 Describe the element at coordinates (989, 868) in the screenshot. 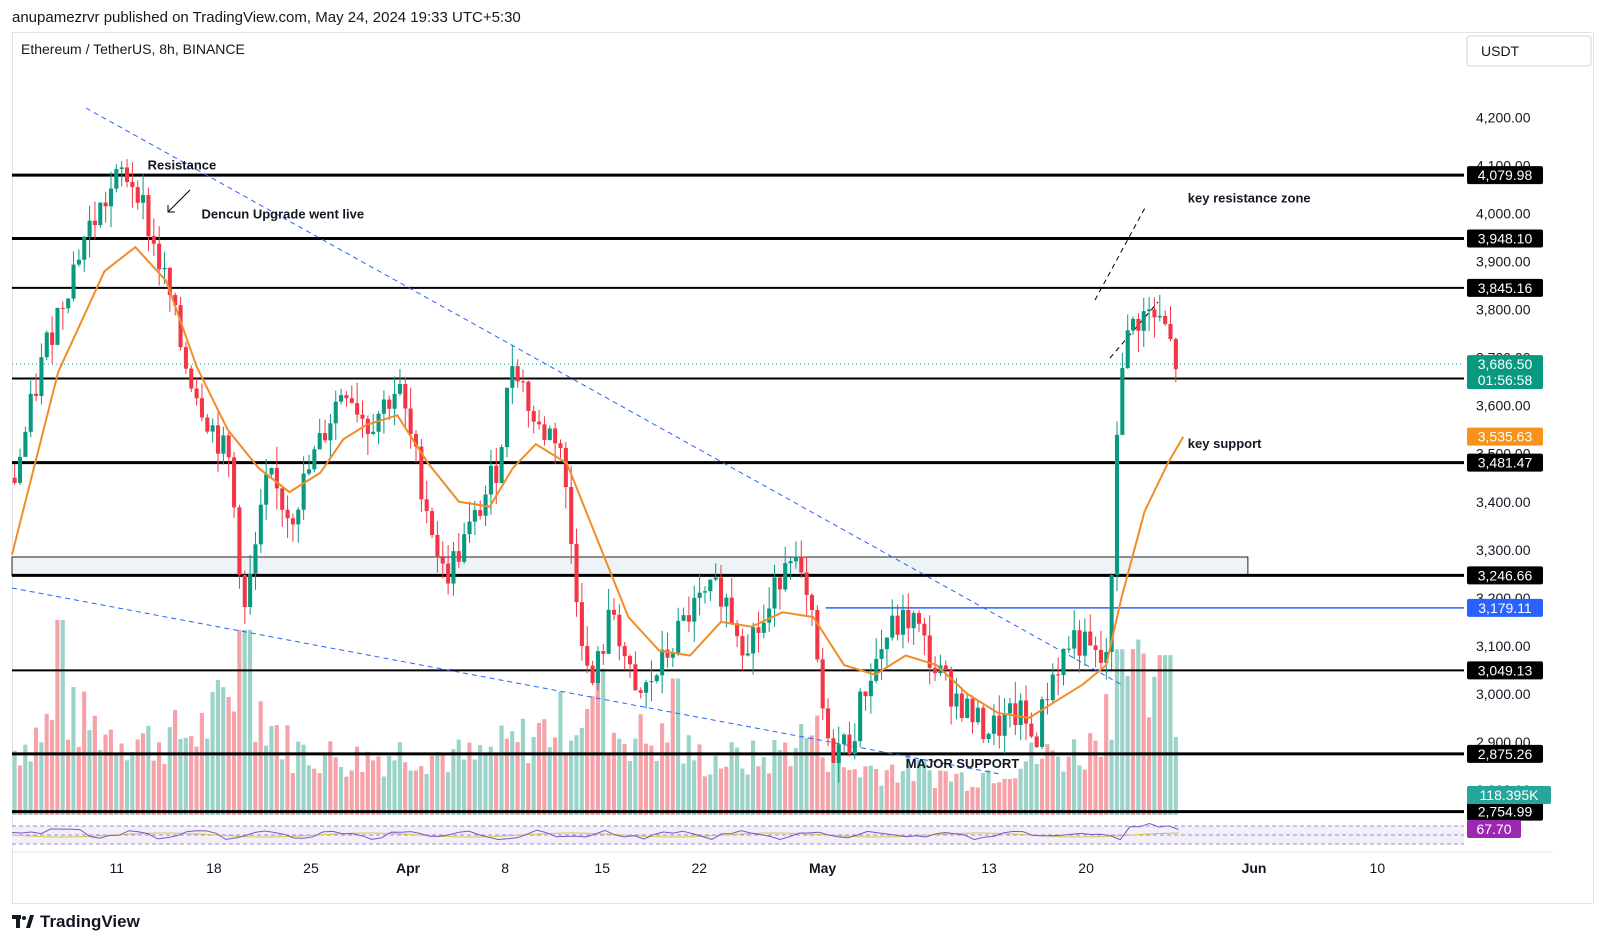

I see `x-tick-label: 13` at that location.